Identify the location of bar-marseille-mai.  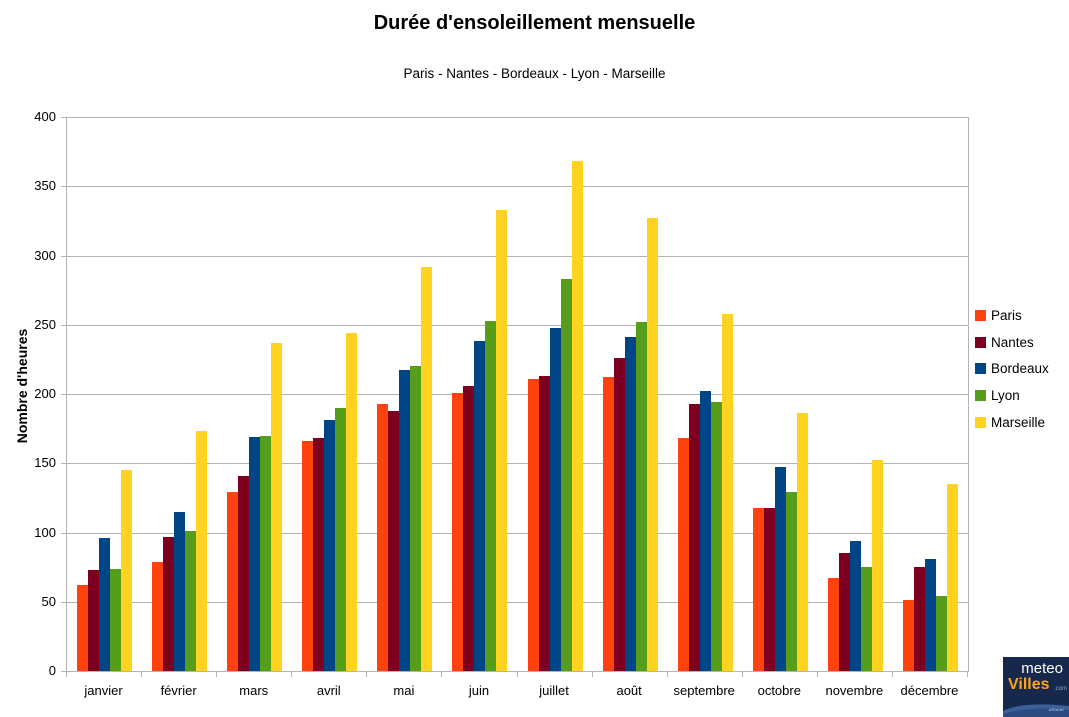
(427, 468).